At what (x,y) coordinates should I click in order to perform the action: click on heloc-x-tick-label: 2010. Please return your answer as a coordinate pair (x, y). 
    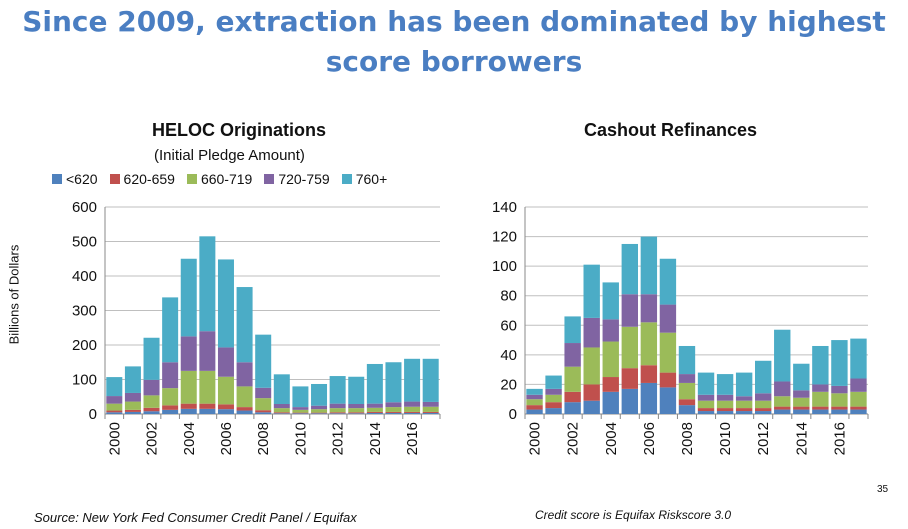
    Looking at the image, I should click on (300, 438).